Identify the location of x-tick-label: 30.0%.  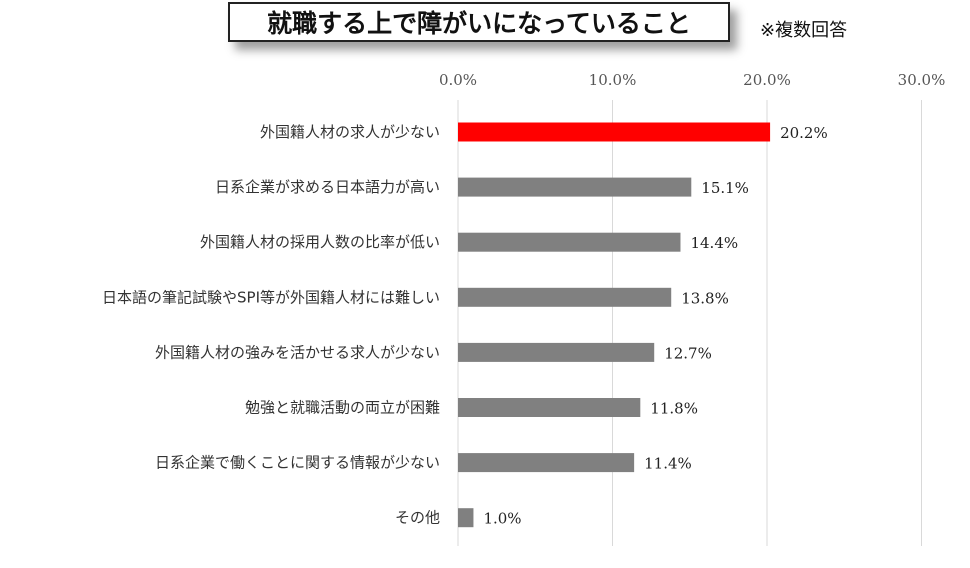
(922, 80).